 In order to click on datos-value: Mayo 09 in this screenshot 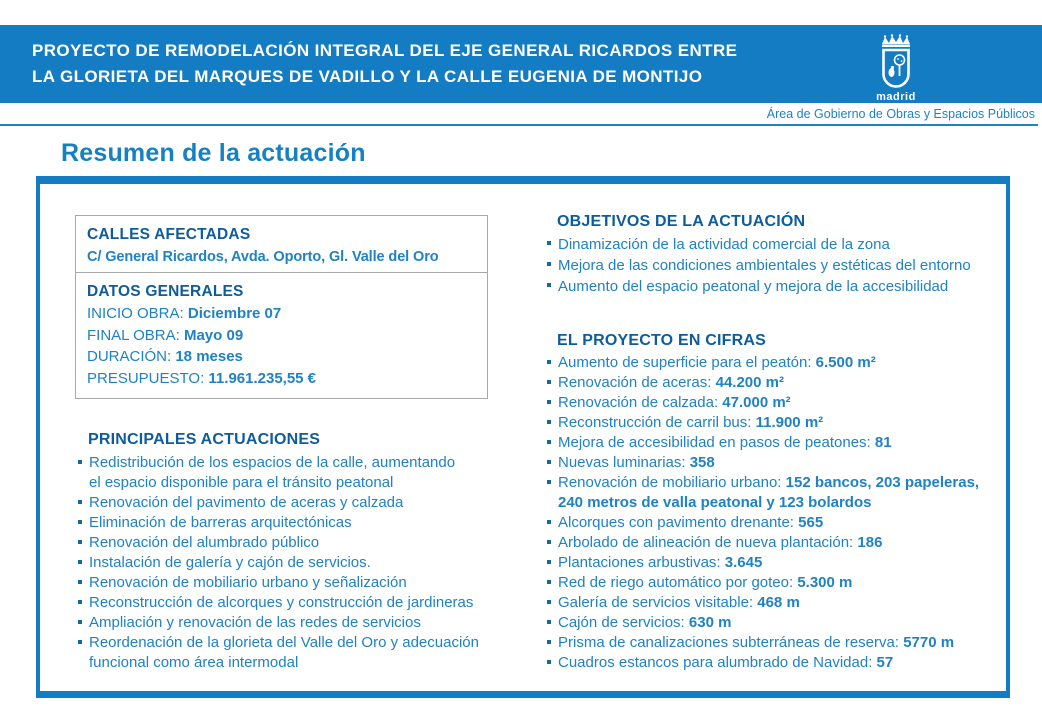, I will do `click(213, 335)`.